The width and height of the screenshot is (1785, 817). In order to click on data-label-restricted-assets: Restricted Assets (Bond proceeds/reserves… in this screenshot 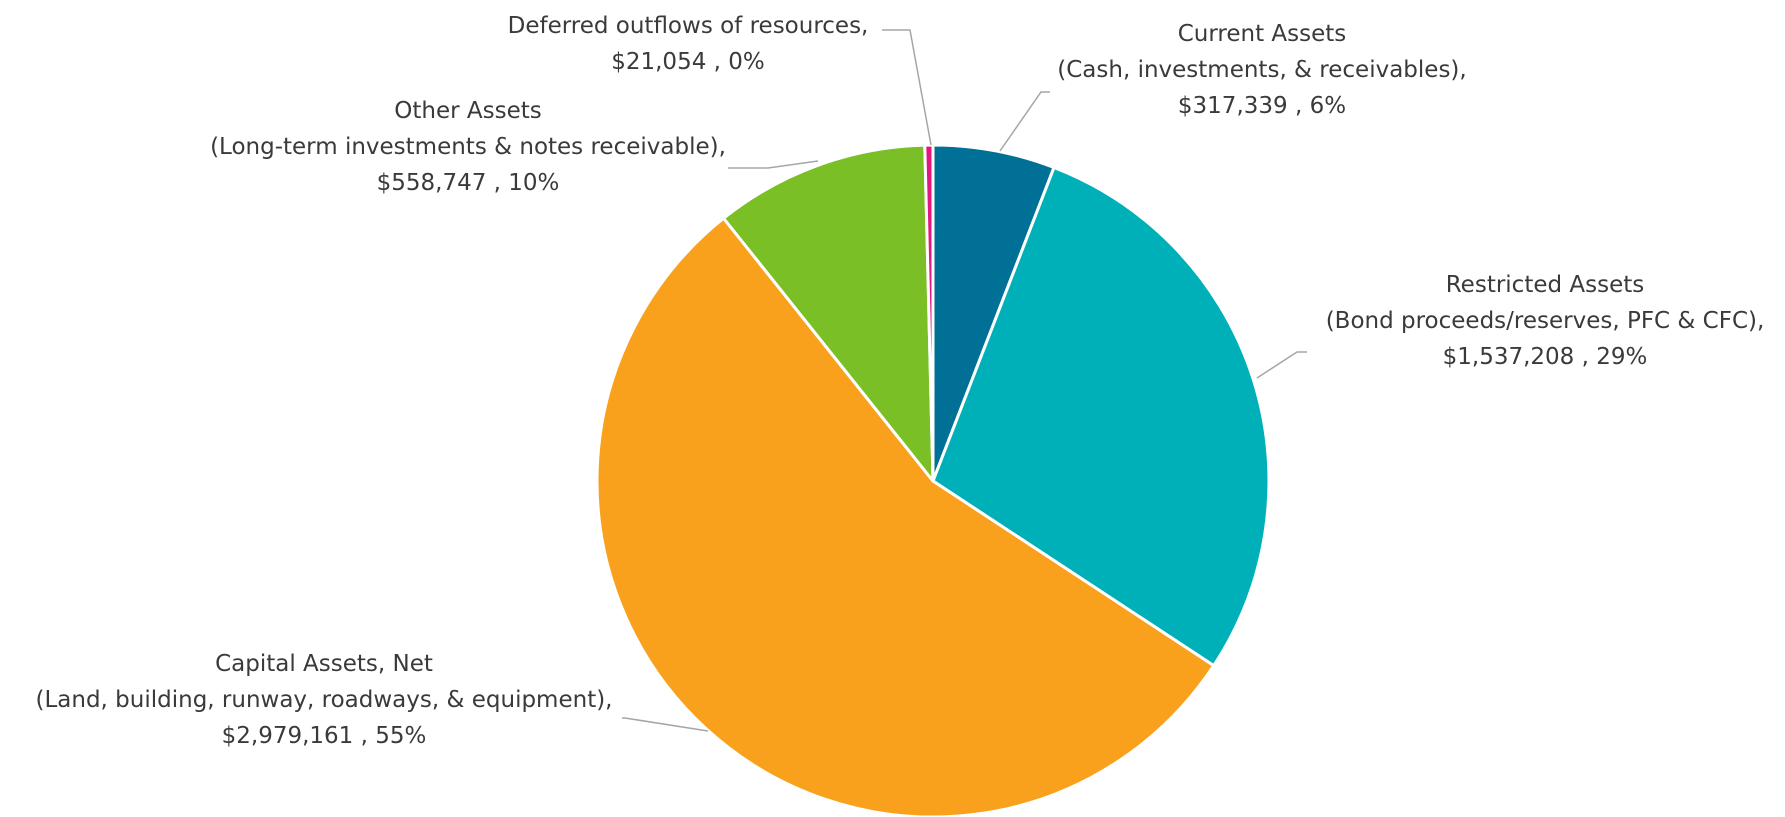, I will do `click(1545, 321)`.